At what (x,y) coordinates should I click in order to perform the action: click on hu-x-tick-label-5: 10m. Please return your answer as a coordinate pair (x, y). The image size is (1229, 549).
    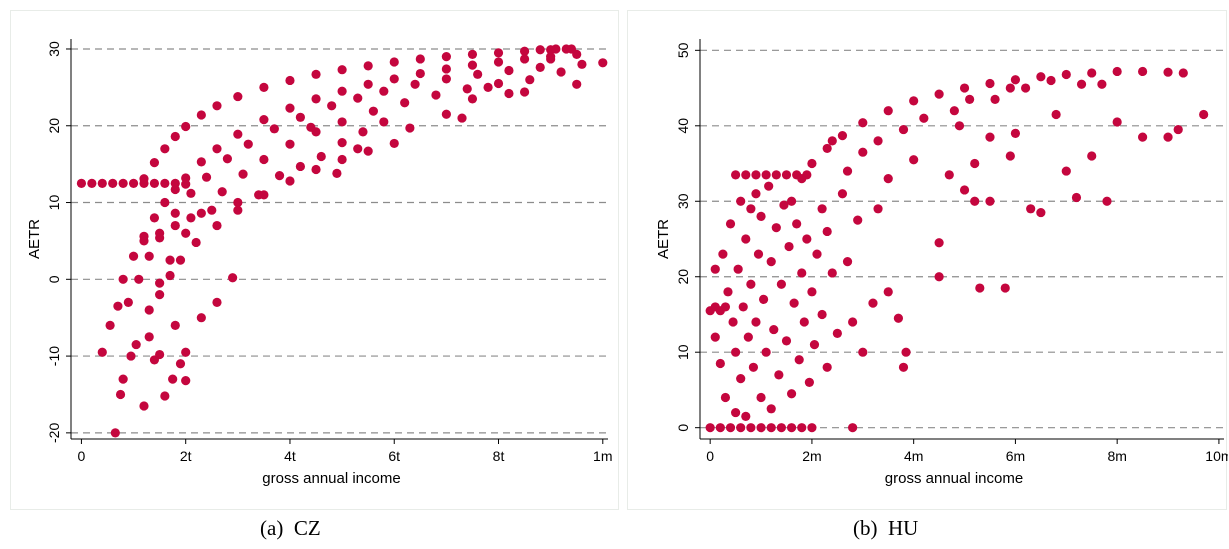
    Looking at the image, I should click on (1216, 456).